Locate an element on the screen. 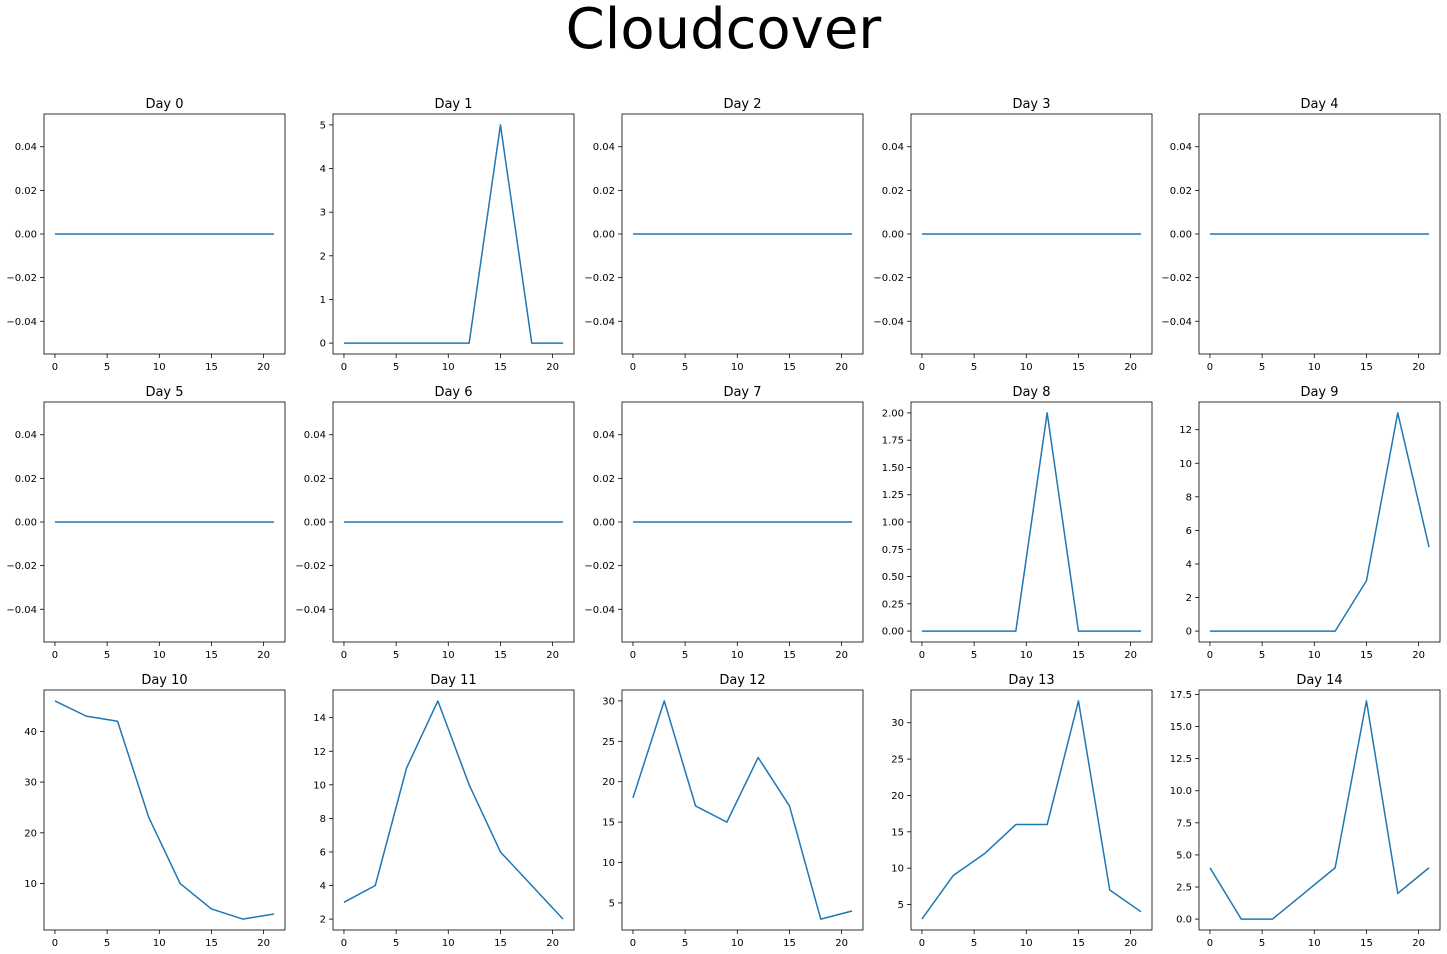 This screenshot has width=1447, height=954. y-tick-label: 3 is located at coordinates (323, 213).